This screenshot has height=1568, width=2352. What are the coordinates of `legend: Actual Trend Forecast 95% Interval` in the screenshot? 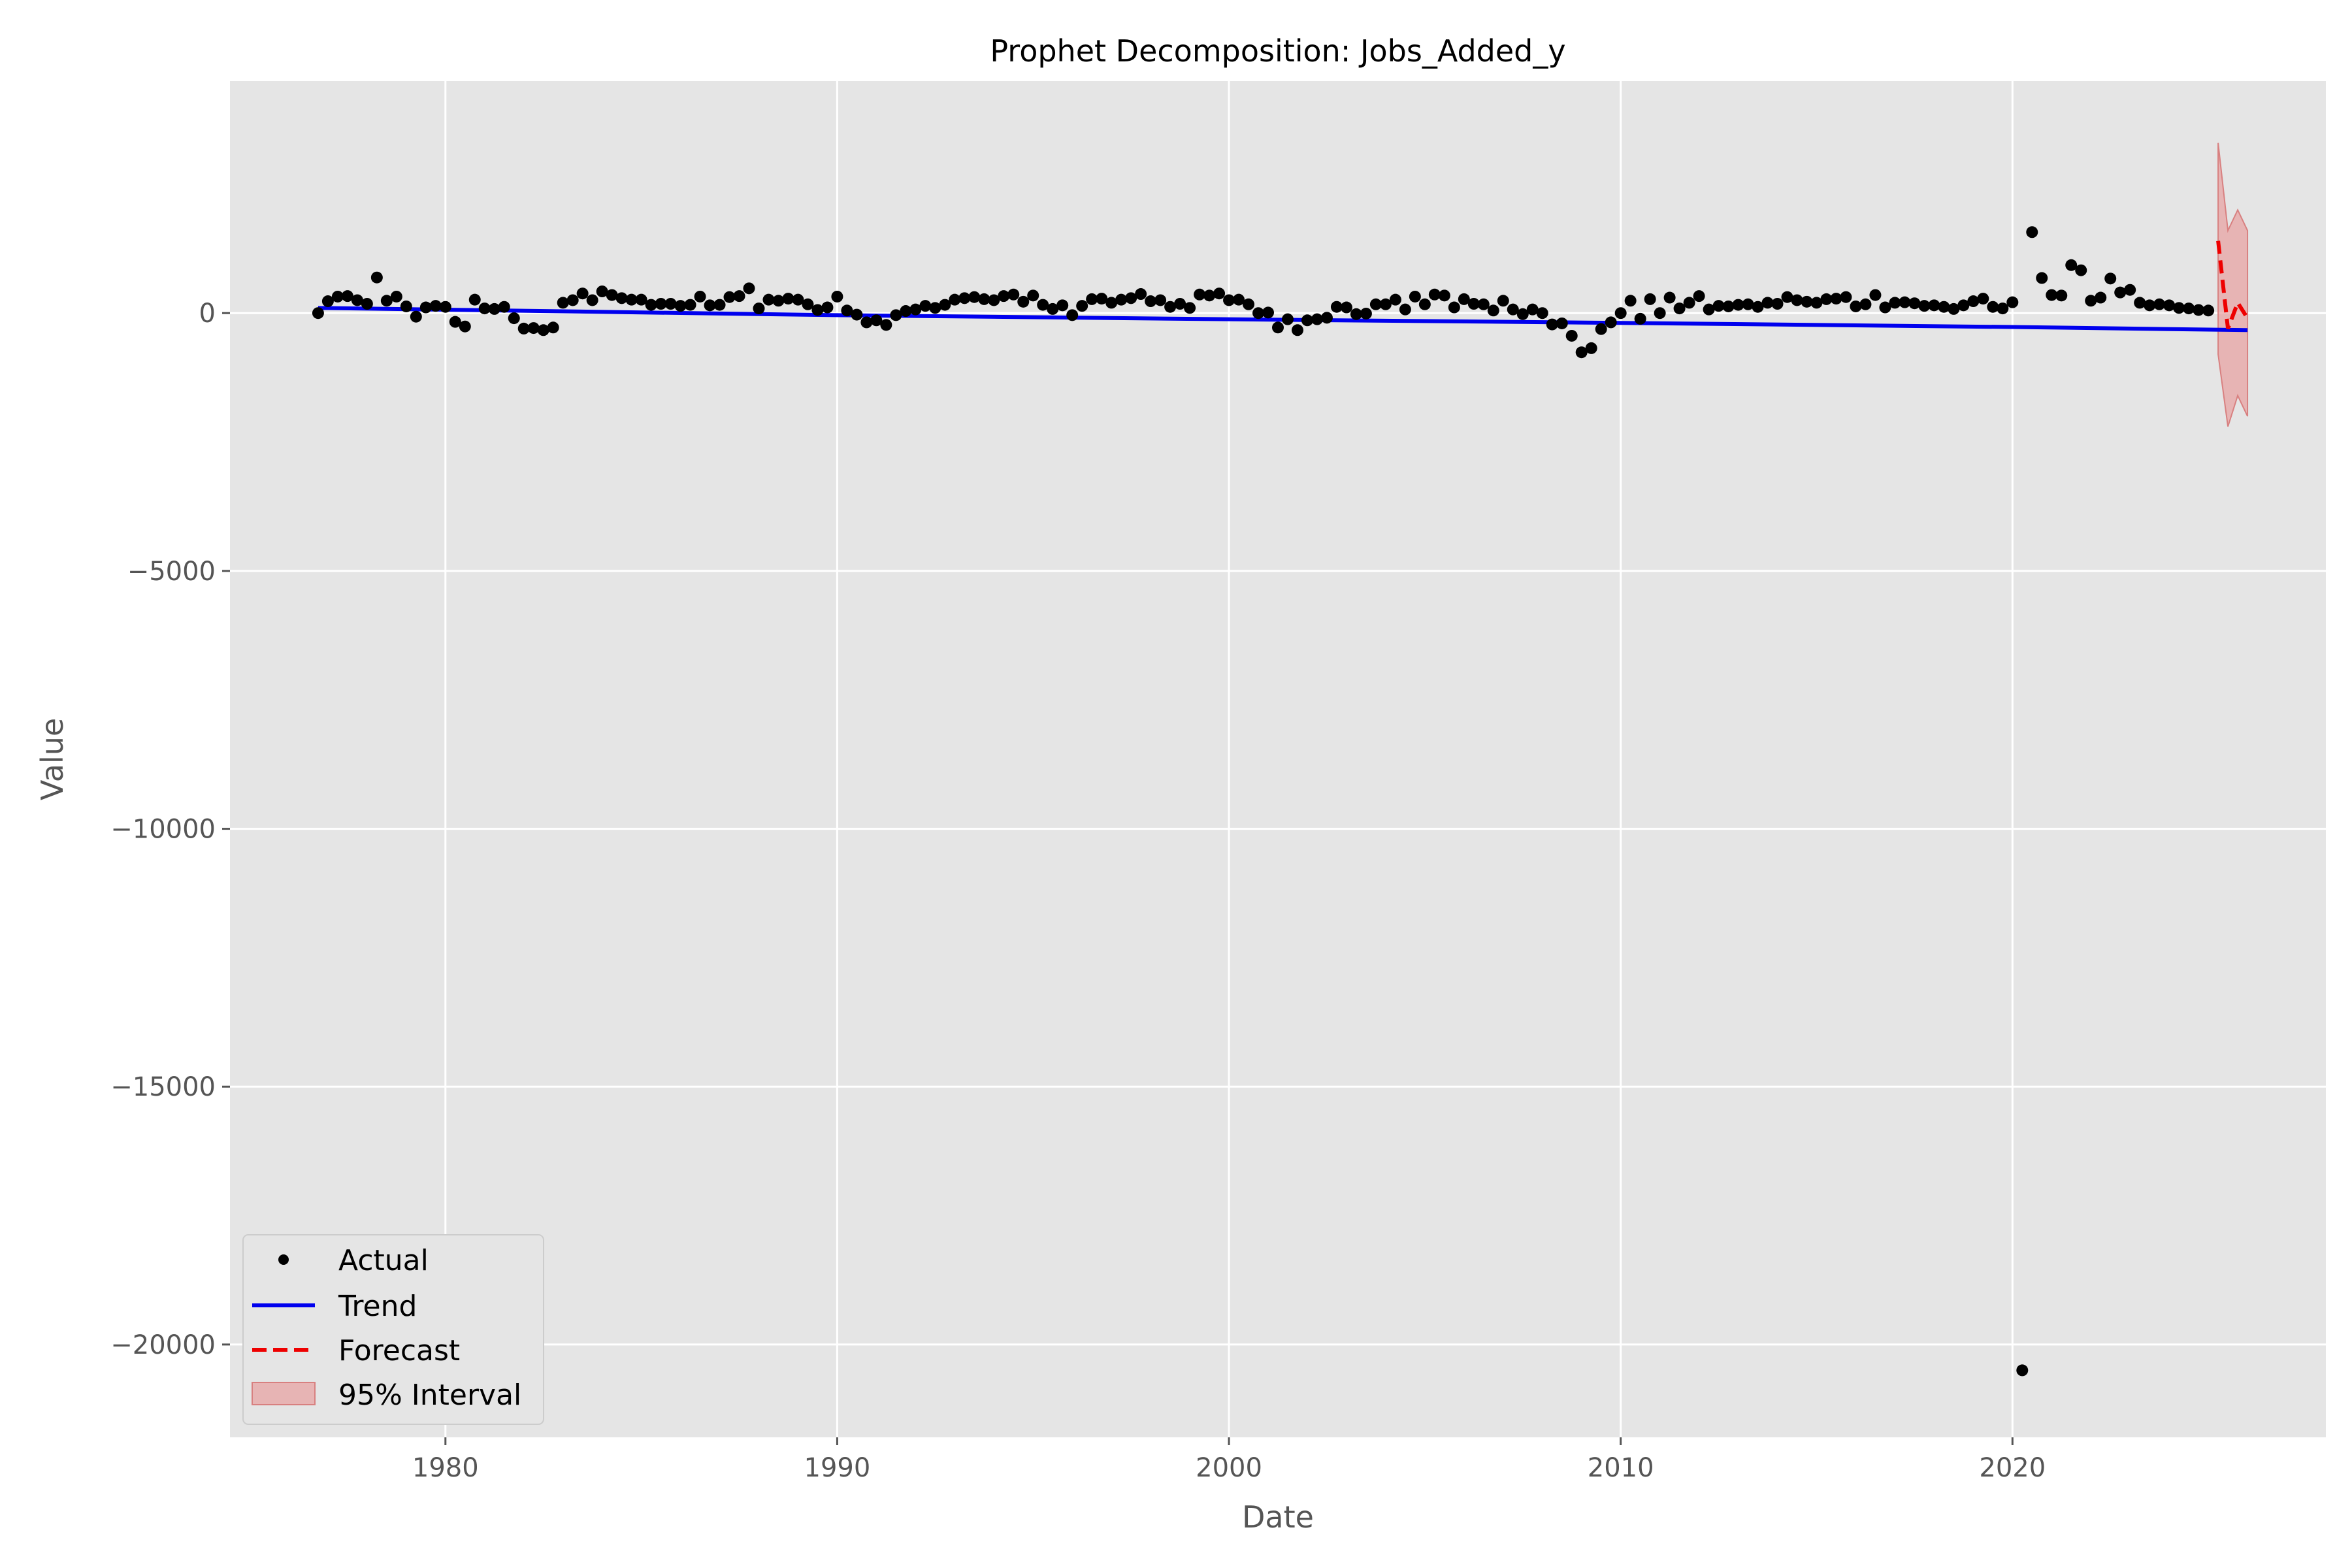 It's located at (393, 1329).